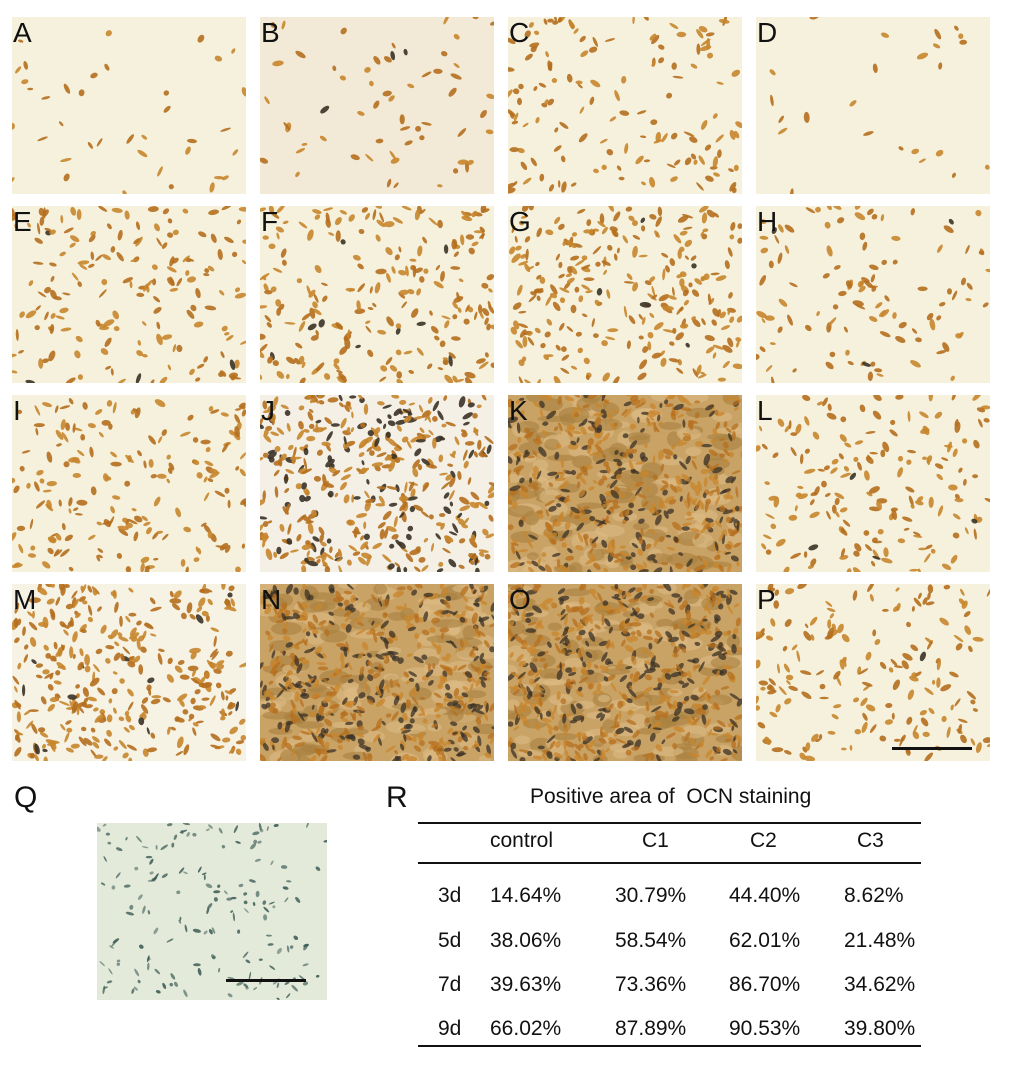 Image resolution: width=1012 pixels, height=1075 pixels. I want to click on table-cell: 62.01%, so click(765, 940).